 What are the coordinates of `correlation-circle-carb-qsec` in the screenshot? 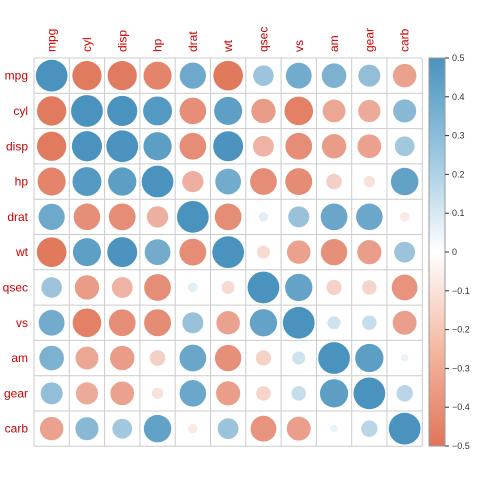 It's located at (263, 428).